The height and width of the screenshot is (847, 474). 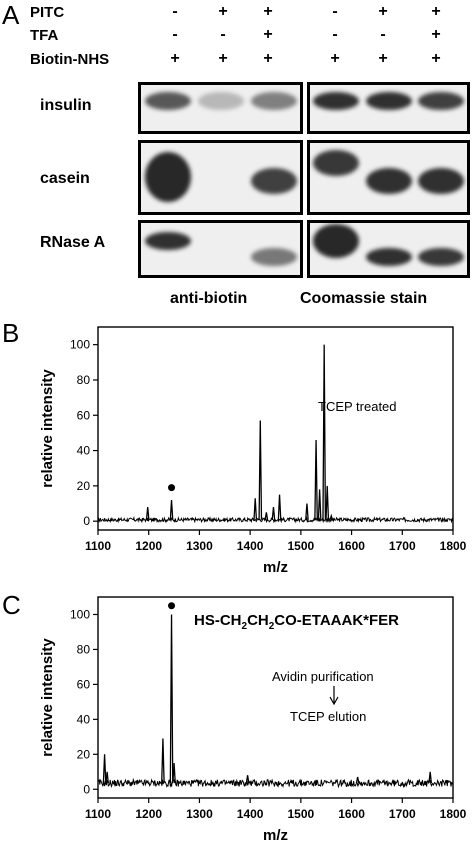 I want to click on panel-a-letter: A, so click(x=11, y=15).